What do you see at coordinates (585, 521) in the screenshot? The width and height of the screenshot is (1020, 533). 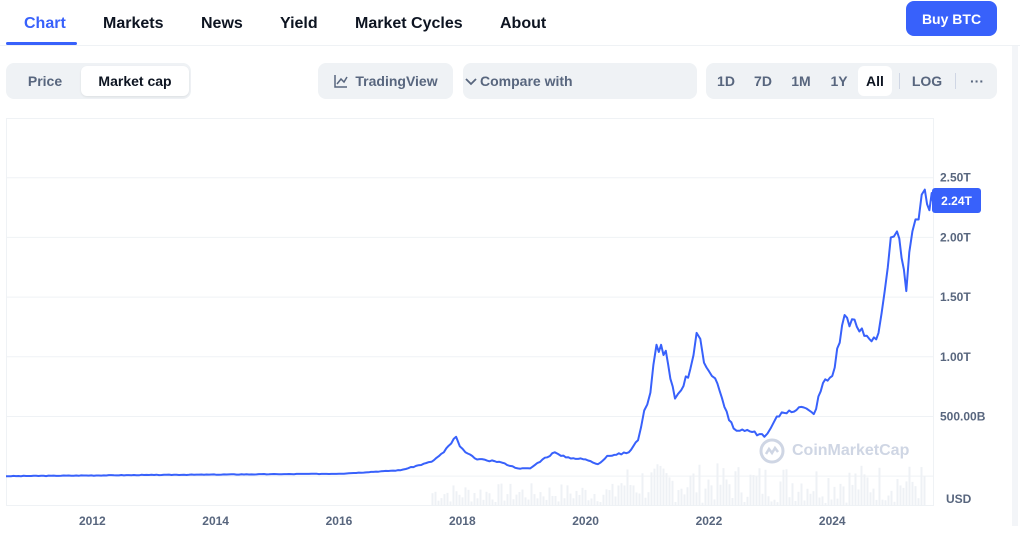 I see `x-tick-label: 2020` at bounding box center [585, 521].